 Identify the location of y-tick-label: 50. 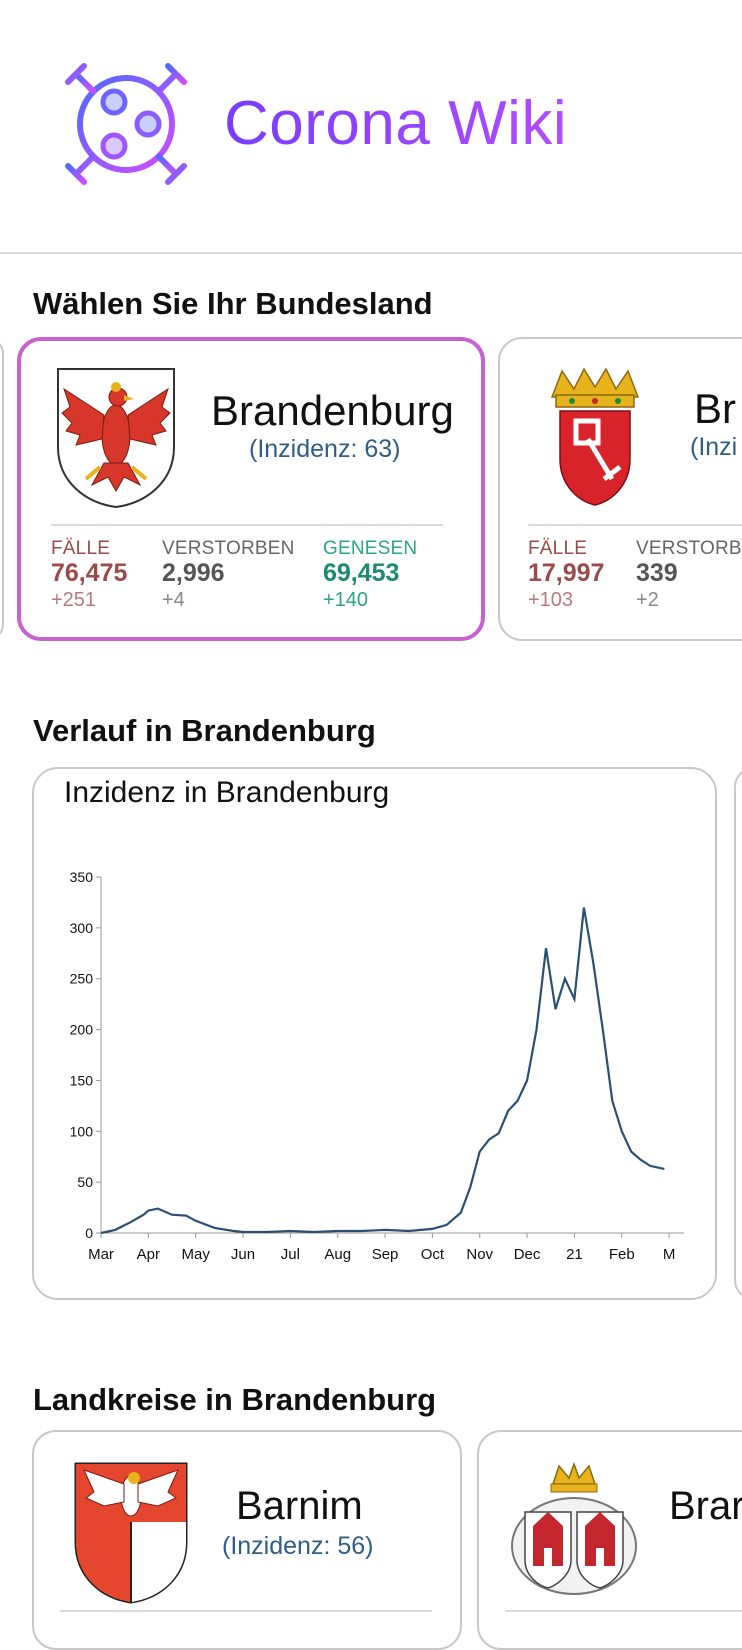
(85, 1182).